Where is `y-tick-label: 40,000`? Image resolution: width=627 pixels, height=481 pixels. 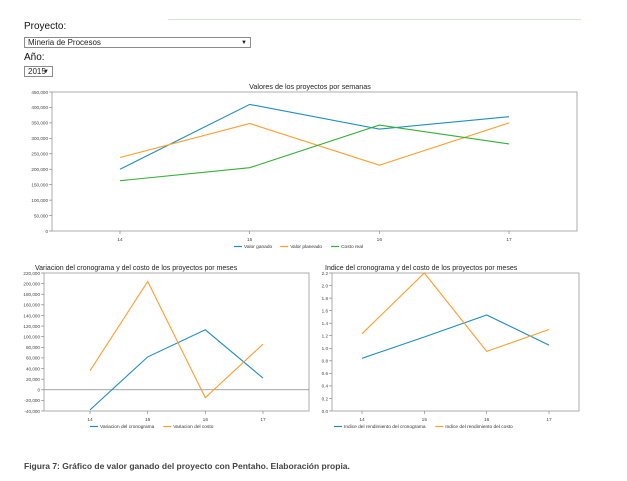
y-tick-label: 40,000 is located at coordinates (33, 368).